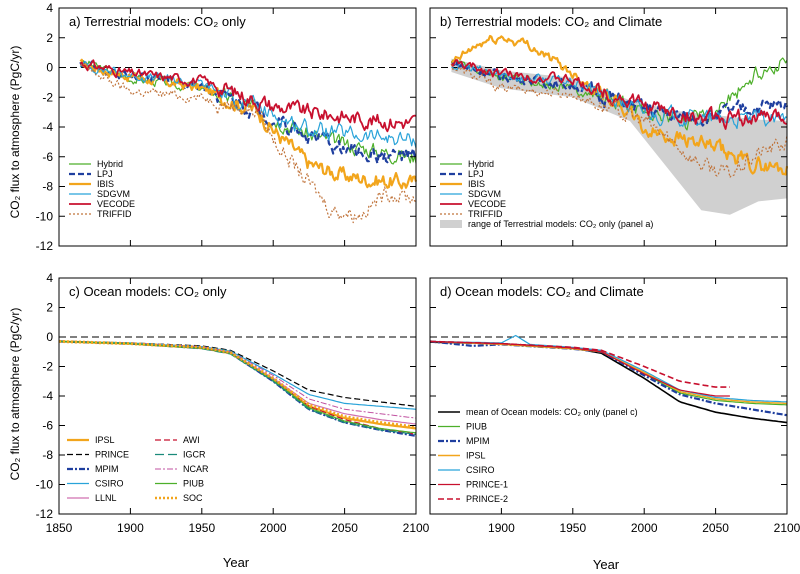 Image resolution: width=800 pixels, height=574 pixels. Describe the element at coordinates (193, 498) in the screenshot. I see `legend-label: SOC` at that location.